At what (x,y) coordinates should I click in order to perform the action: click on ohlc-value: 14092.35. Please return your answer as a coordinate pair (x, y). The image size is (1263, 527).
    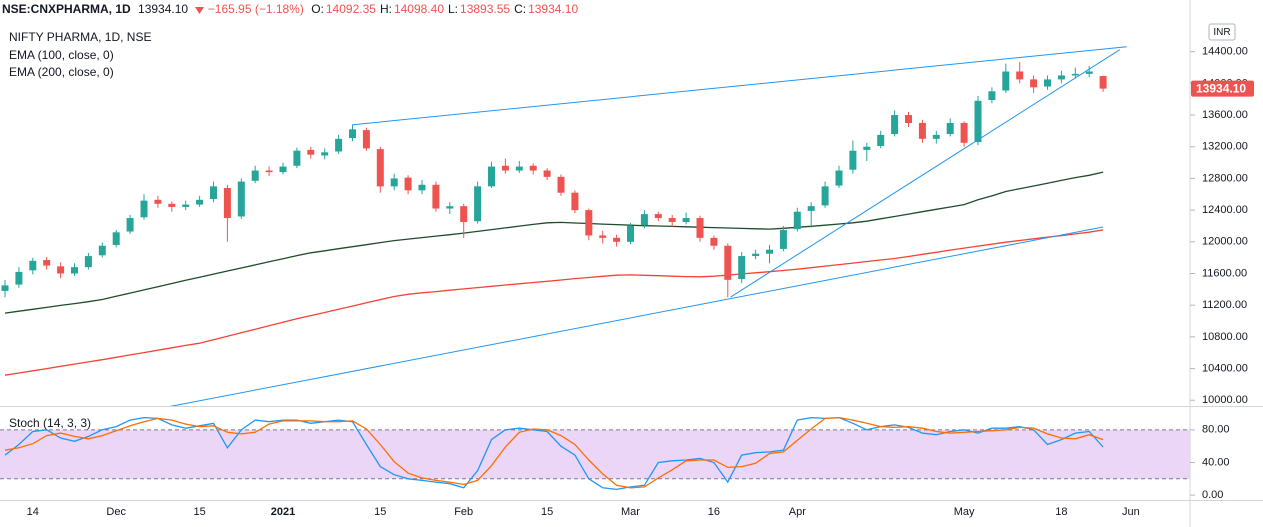
    Looking at the image, I should click on (350, 9).